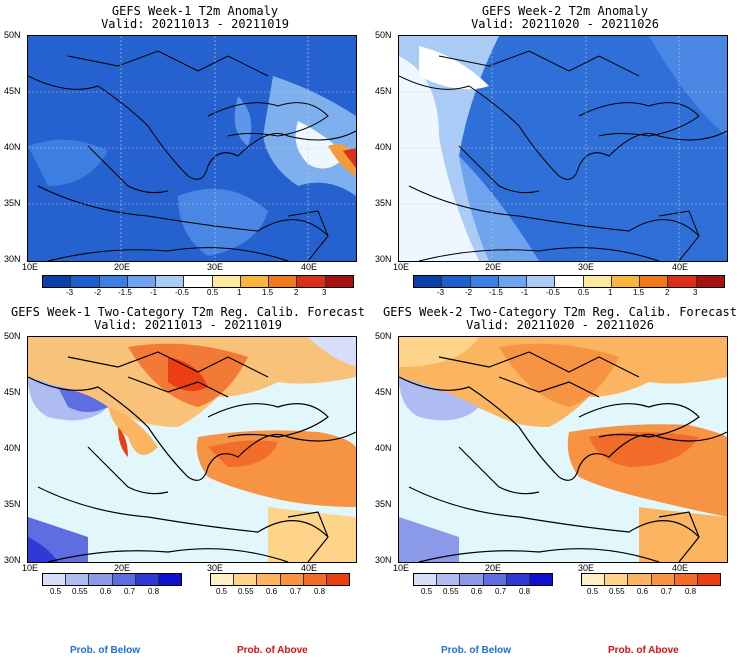 The width and height of the screenshot is (740, 662). Describe the element at coordinates (565, 24) in the screenshot. I see `panel2-valid: Valid: 20211020 - 20211026` at that location.